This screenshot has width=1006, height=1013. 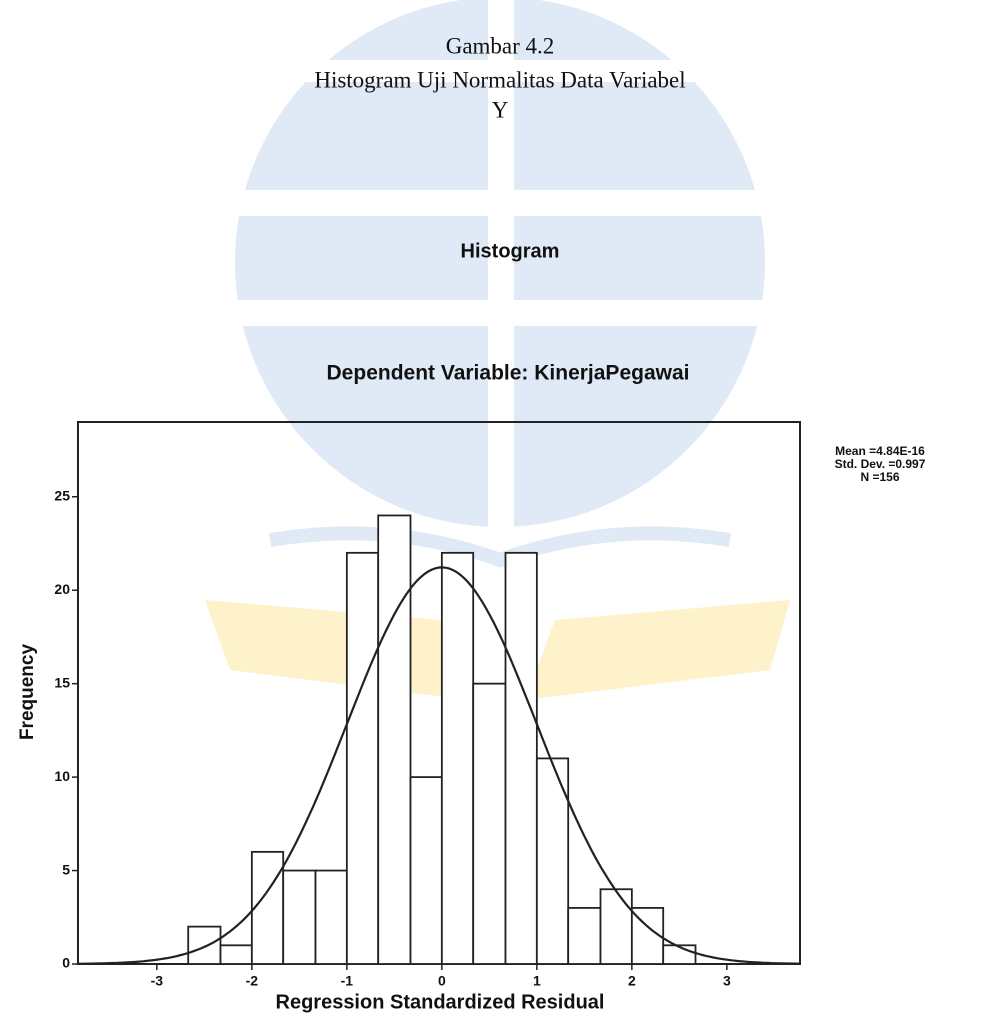 What do you see at coordinates (879, 477) in the screenshot?
I see `stat-label: N =156` at bounding box center [879, 477].